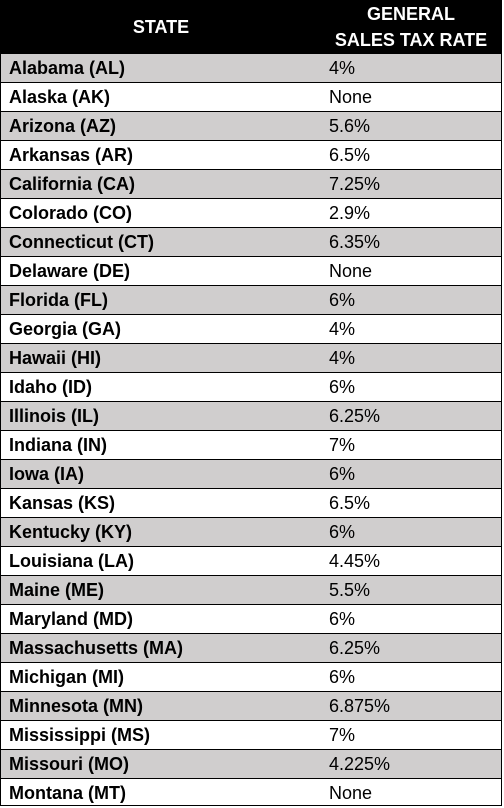 Image resolution: width=504 pixels, height=808 pixels. What do you see at coordinates (66, 676) in the screenshot?
I see `state-cell: Michigan (MI)` at bounding box center [66, 676].